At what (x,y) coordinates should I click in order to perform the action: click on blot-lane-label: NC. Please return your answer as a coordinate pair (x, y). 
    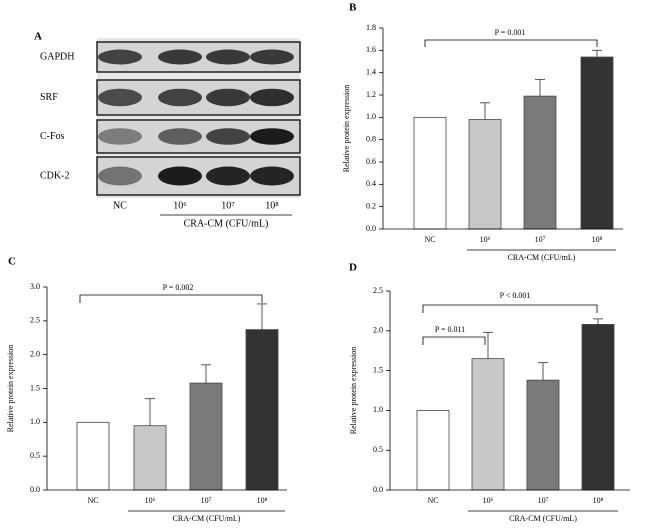
    Looking at the image, I should click on (120, 205).